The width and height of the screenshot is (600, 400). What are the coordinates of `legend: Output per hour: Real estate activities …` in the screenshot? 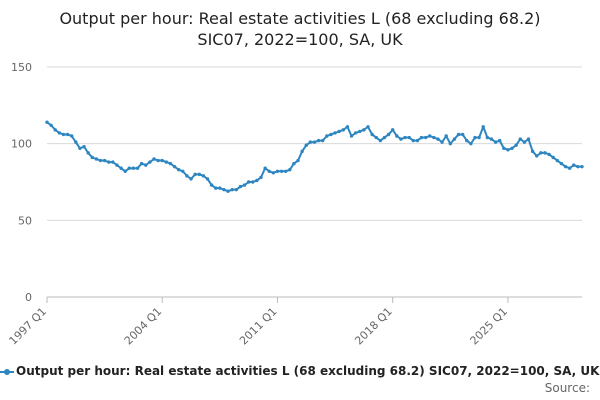 It's located at (300, 372).